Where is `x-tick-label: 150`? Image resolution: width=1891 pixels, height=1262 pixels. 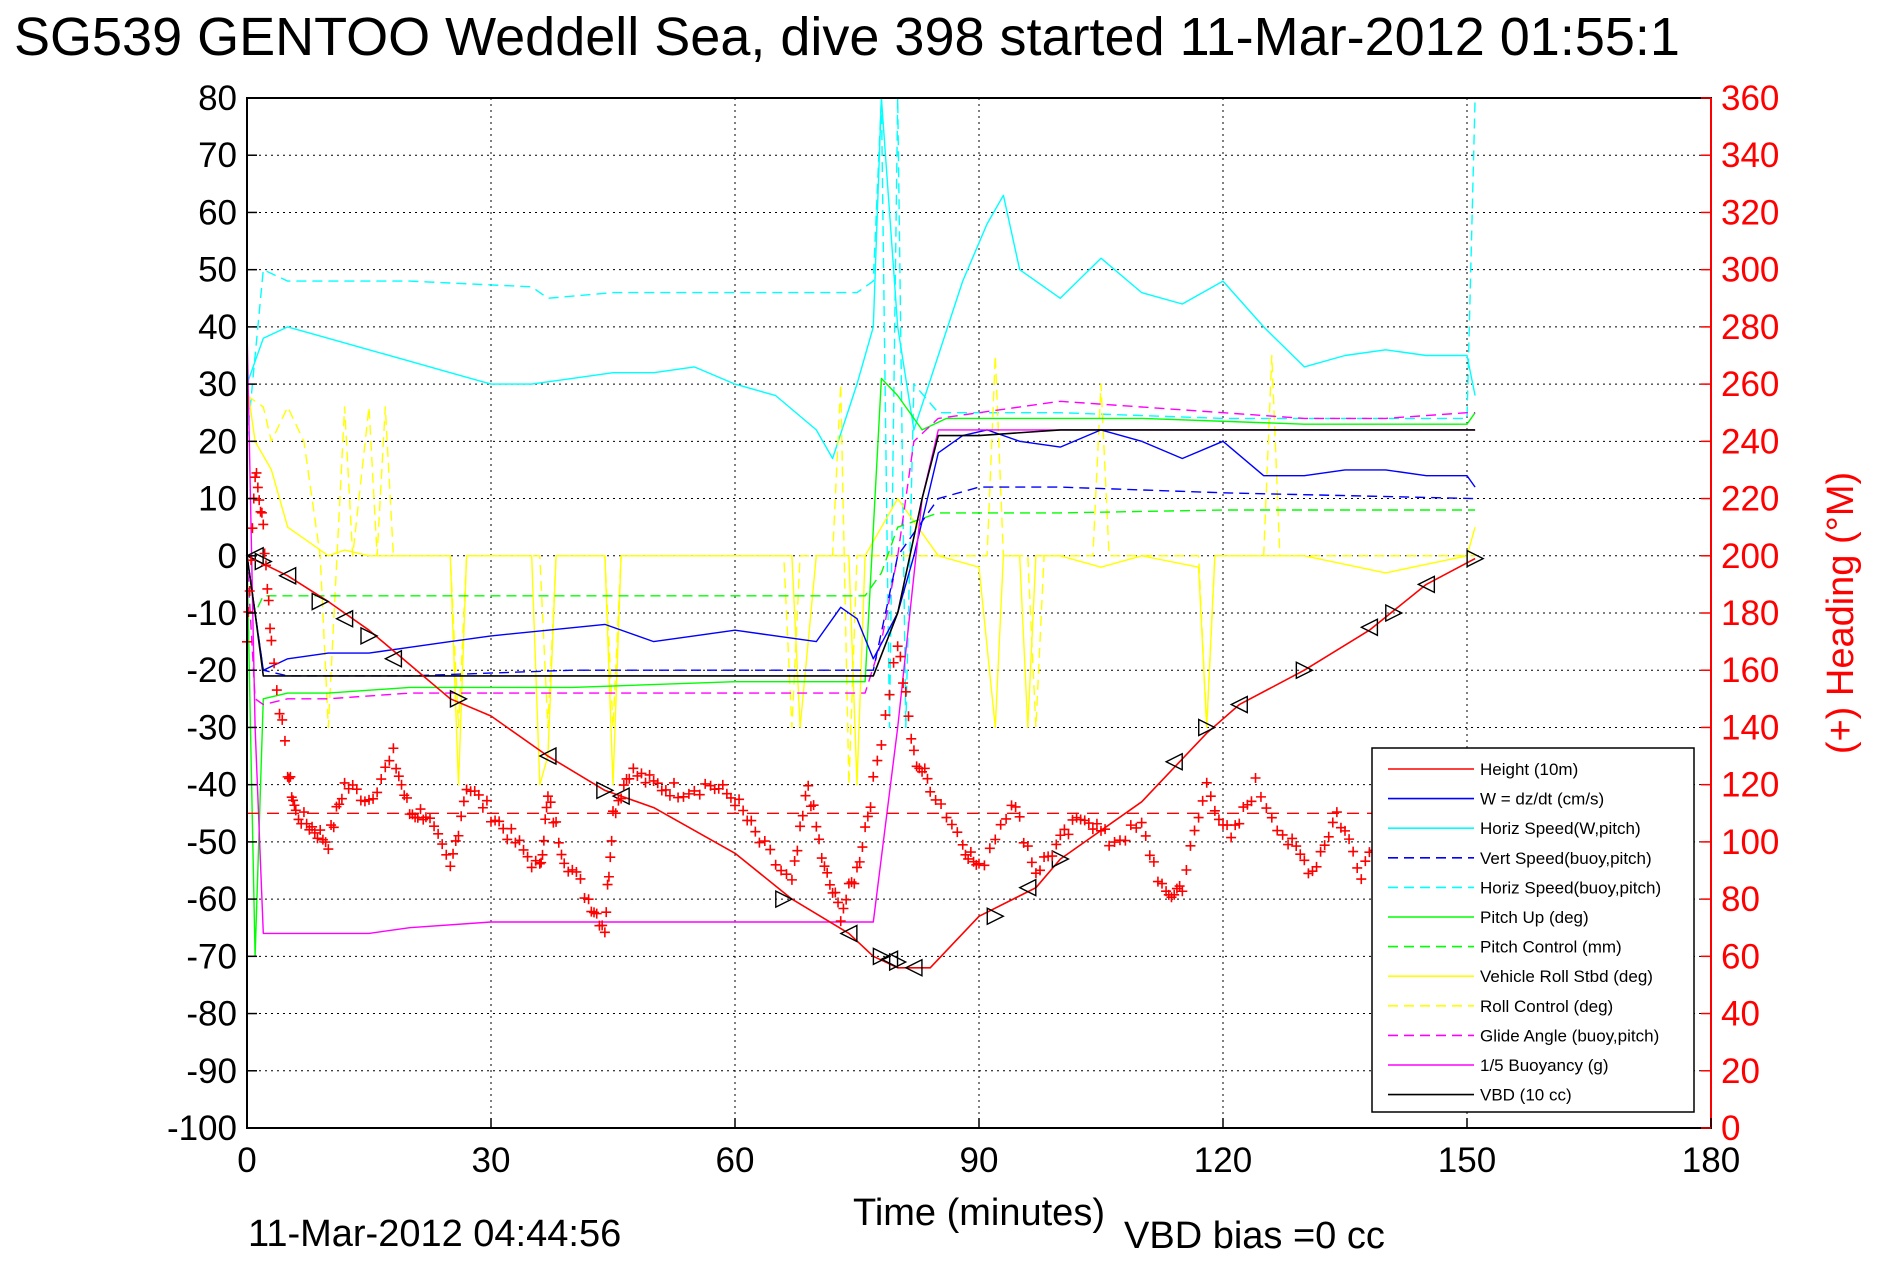
x-tick-label: 150 is located at coordinates (1467, 1160).